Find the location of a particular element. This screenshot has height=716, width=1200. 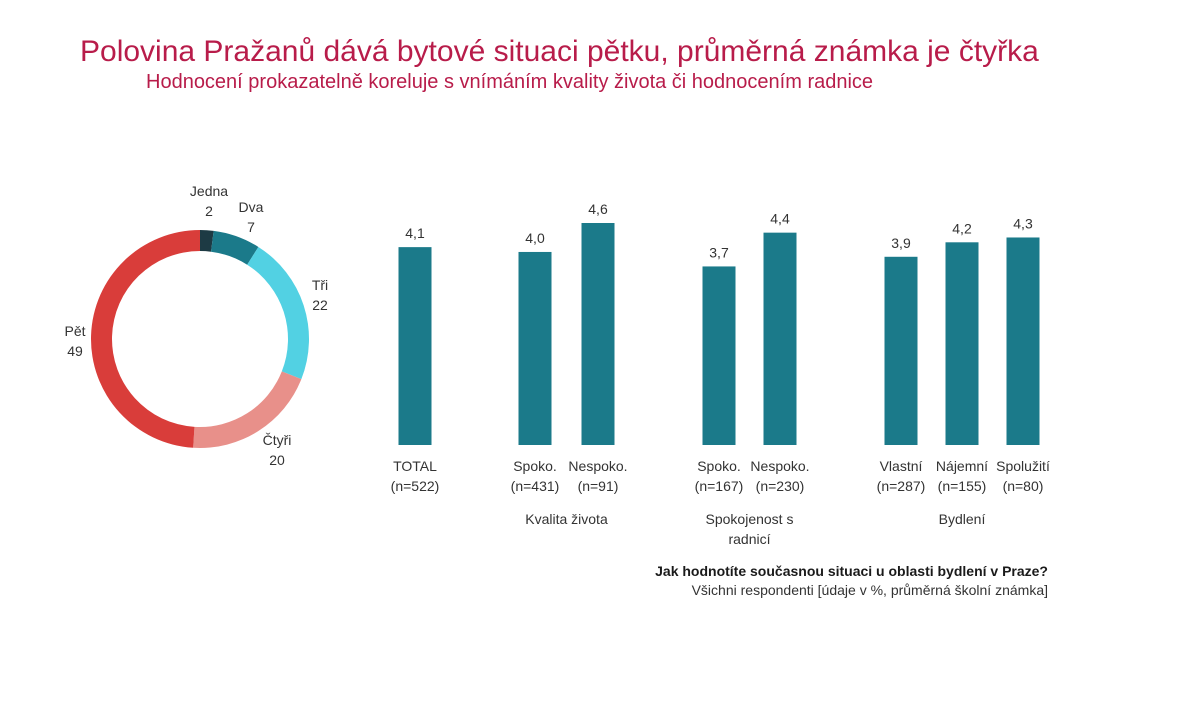

group-label-3: Bydlení is located at coordinates (962, 519).